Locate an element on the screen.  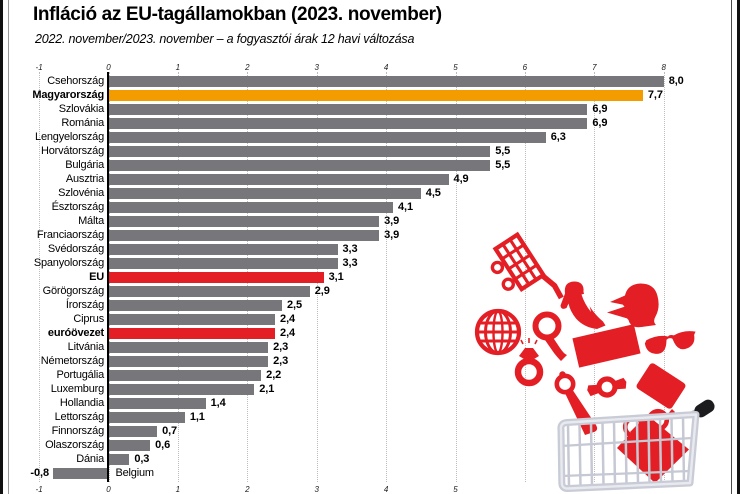
country-label: Hollandia is located at coordinates (81, 402).